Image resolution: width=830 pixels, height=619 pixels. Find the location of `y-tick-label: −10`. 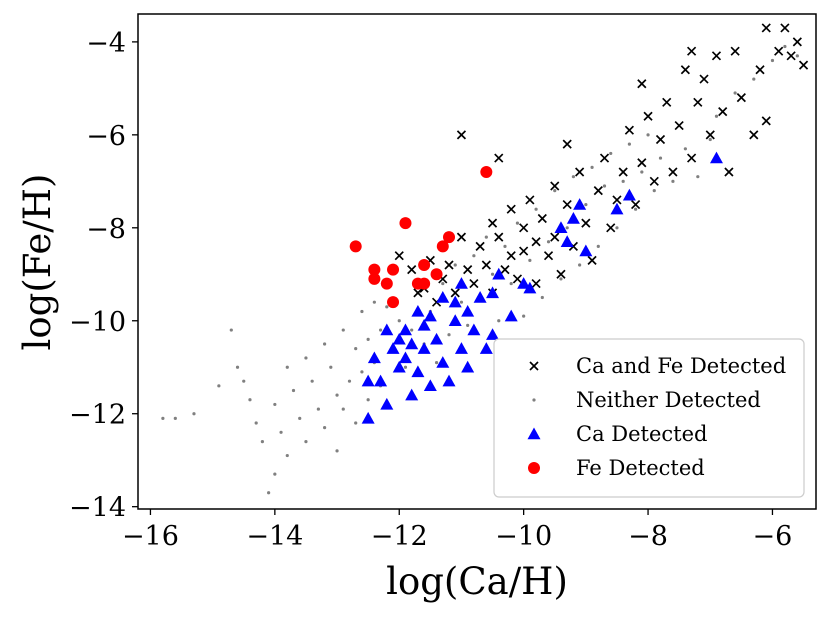

y-tick-label: −10 is located at coordinates (97, 322).